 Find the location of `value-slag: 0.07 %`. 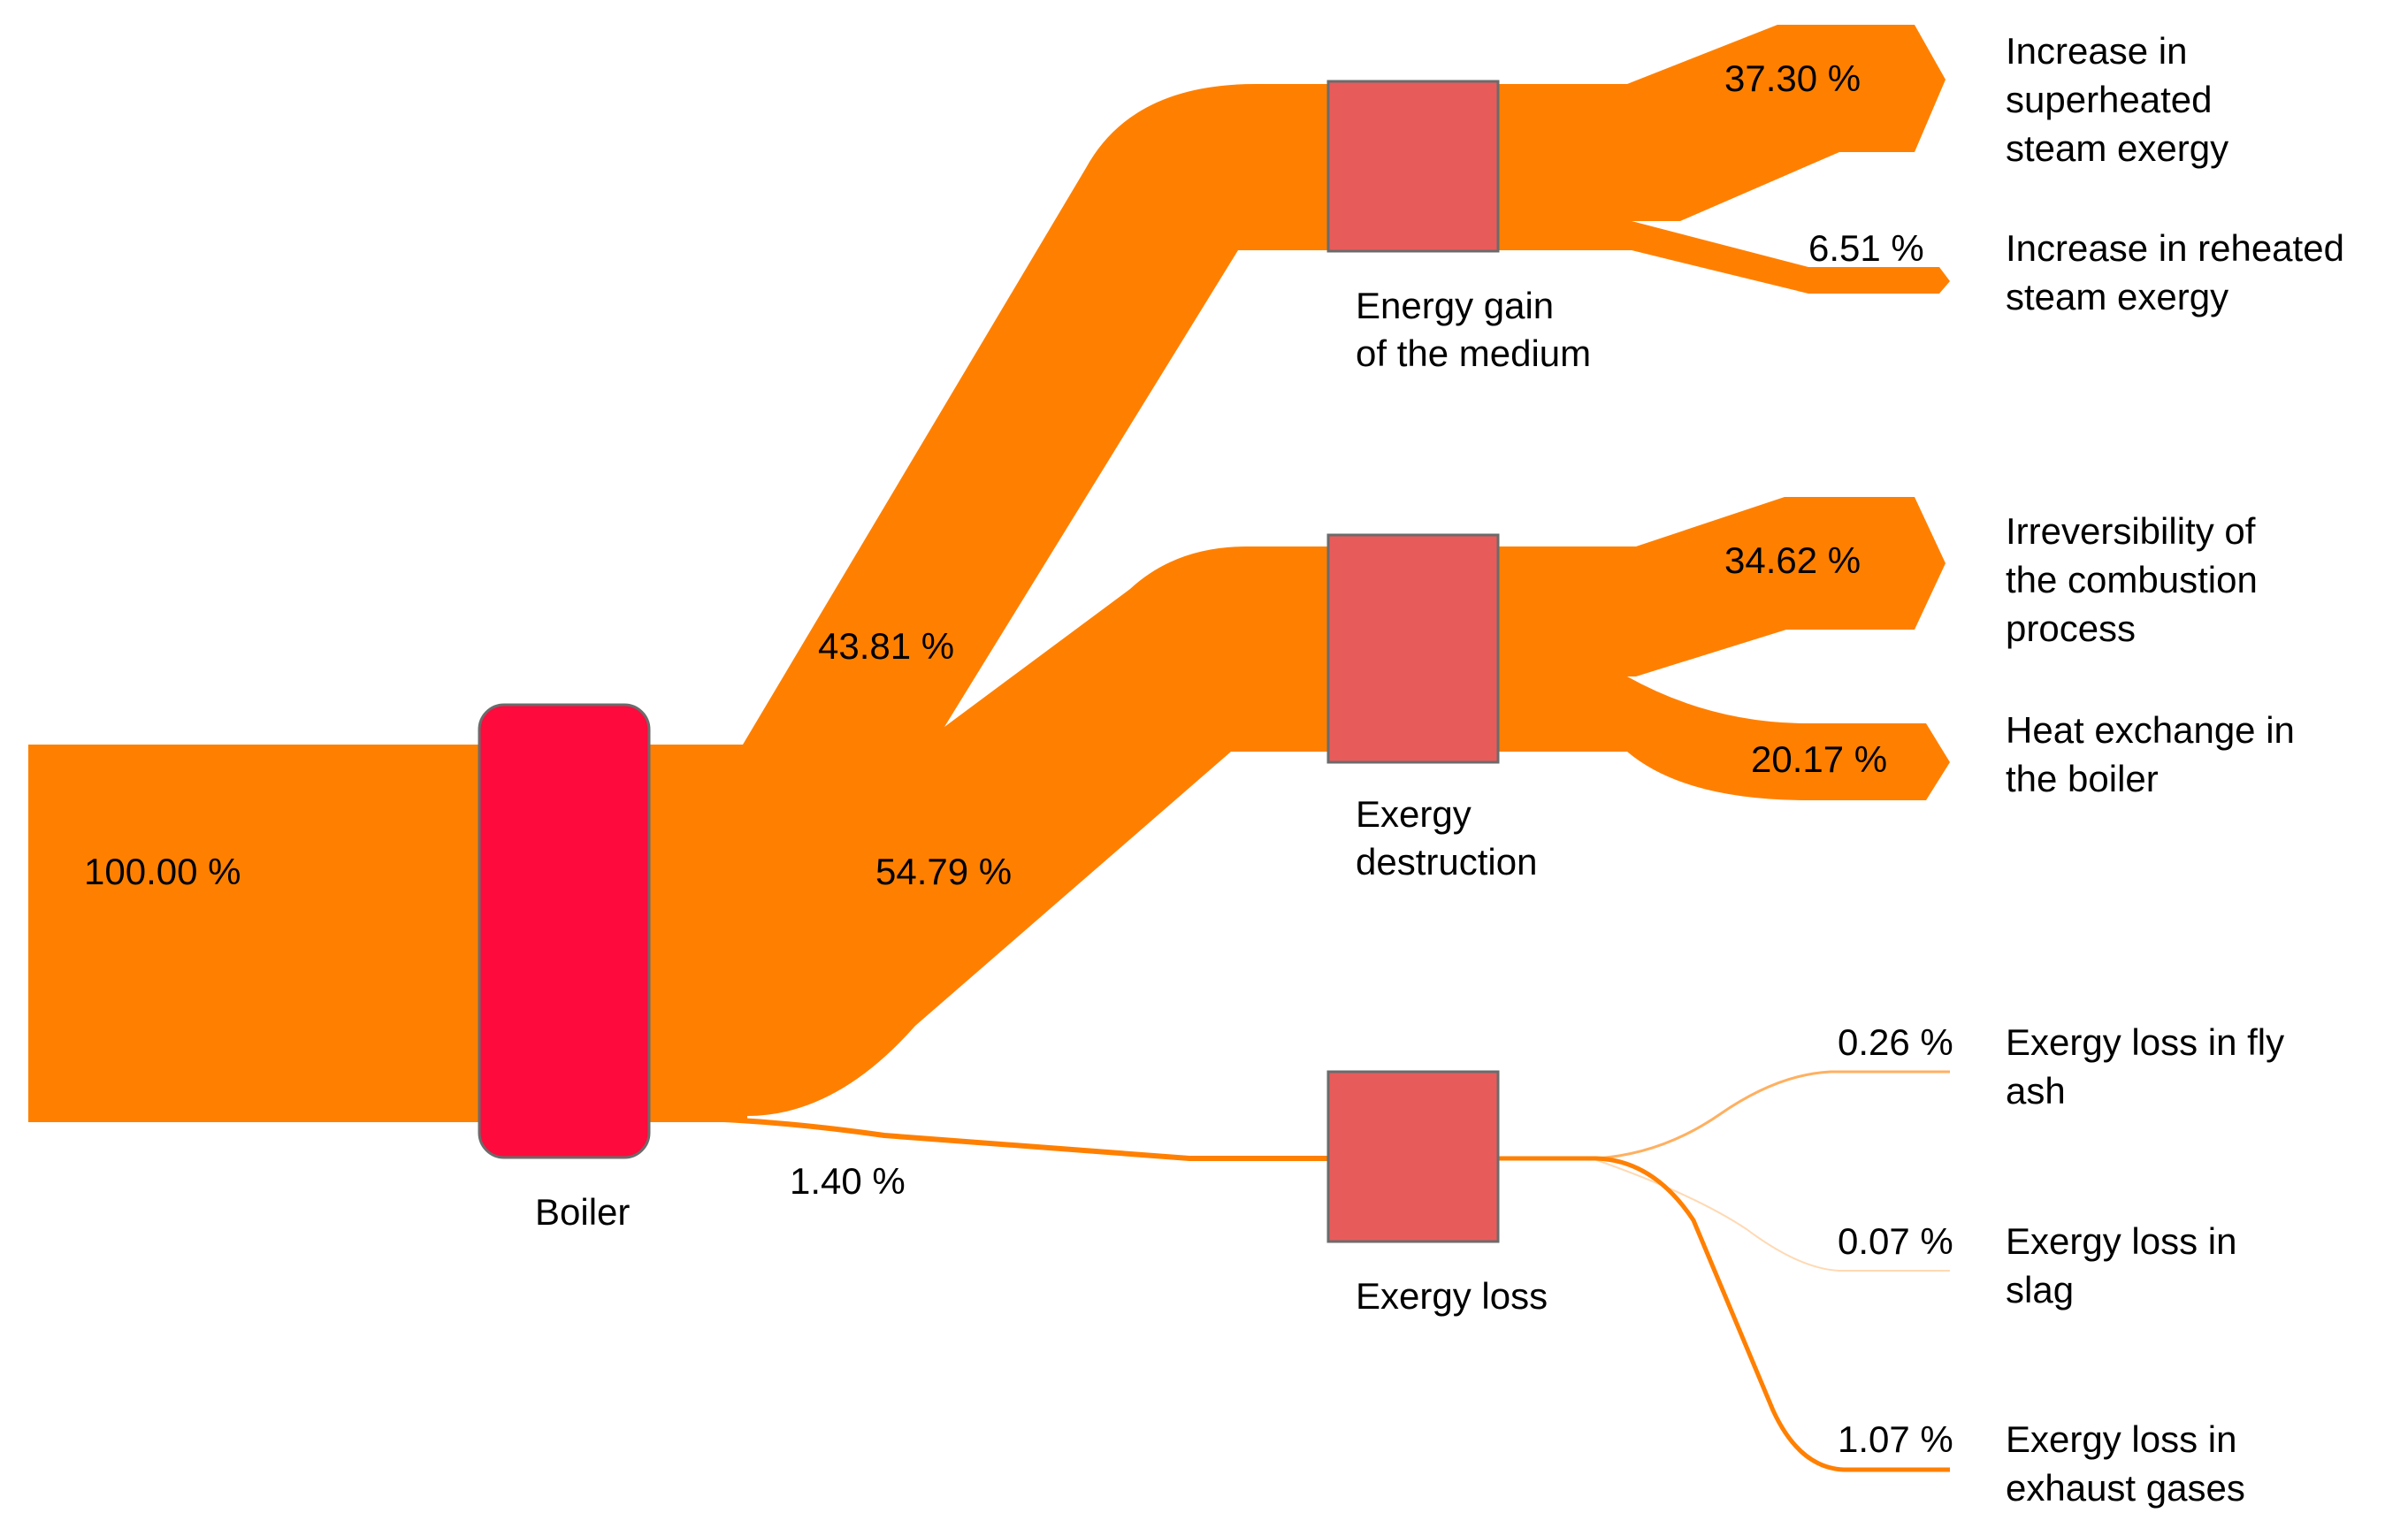

value-slag: 0.07 % is located at coordinates (1895, 1241).